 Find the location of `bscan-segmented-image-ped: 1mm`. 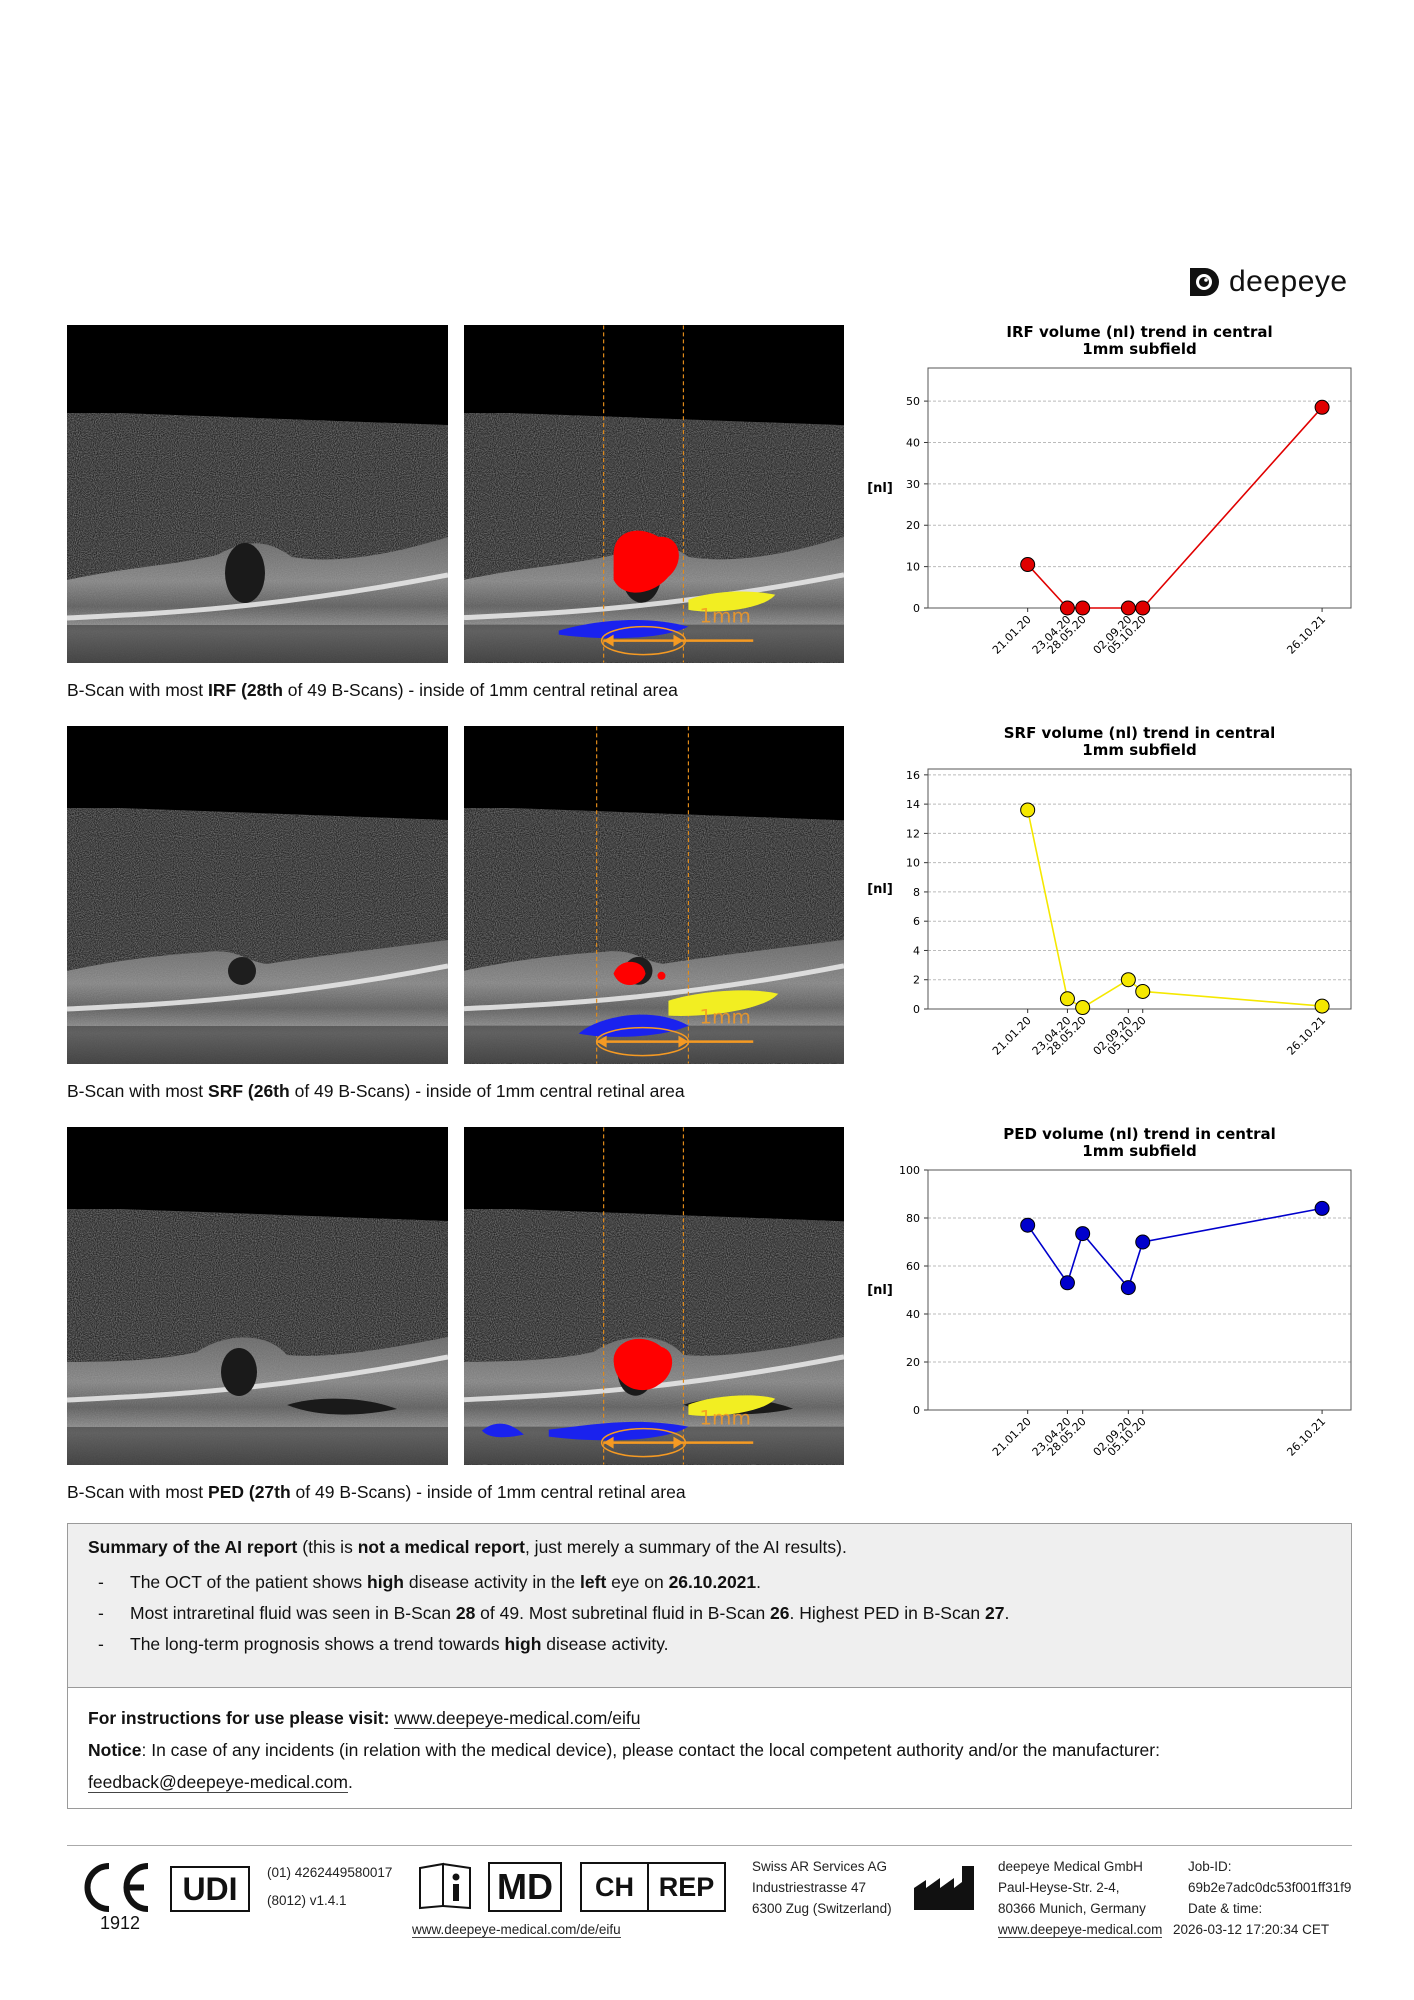

bscan-segmented-image-ped: 1mm is located at coordinates (654, 1296).